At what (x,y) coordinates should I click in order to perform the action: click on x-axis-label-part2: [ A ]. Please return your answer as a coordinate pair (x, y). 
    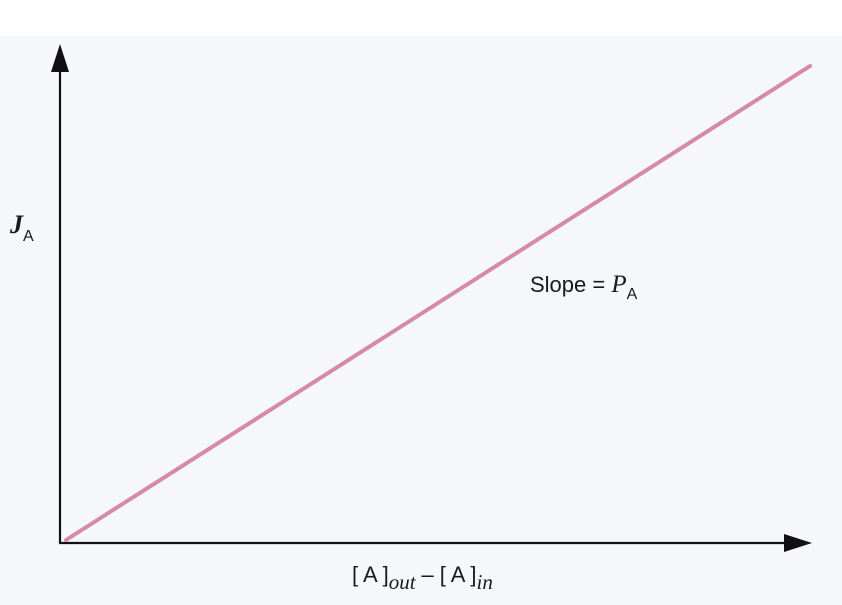
    Looking at the image, I should click on (458, 574).